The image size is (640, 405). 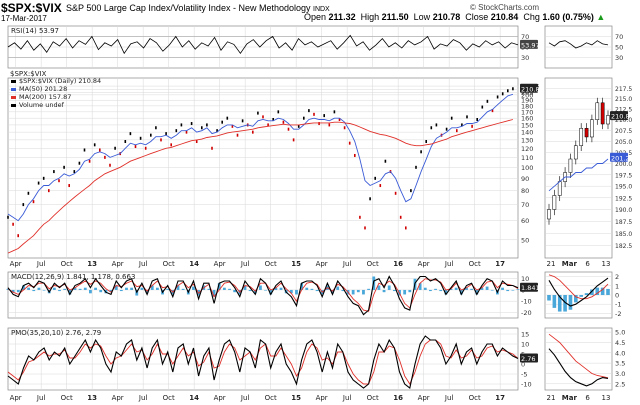 I want to click on side-pmo-y-tick: 3.0, so click(x=620, y=374).